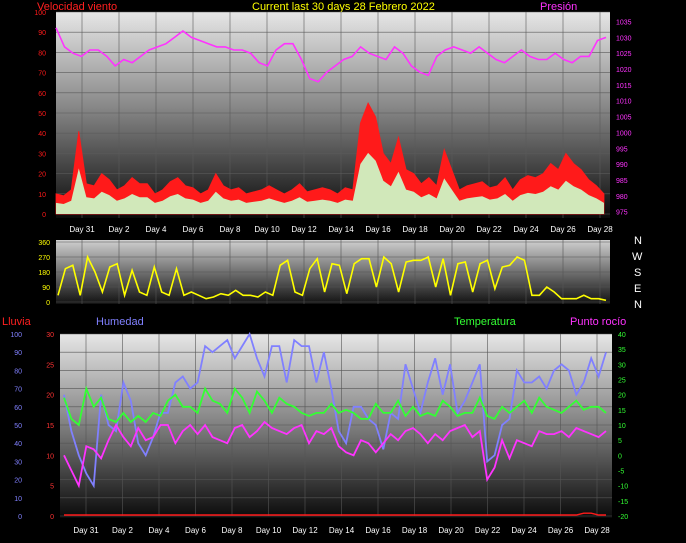 The image size is (686, 543). Describe the element at coordinates (335, 454) in the screenshot. I see `dewpoint-series` at that location.